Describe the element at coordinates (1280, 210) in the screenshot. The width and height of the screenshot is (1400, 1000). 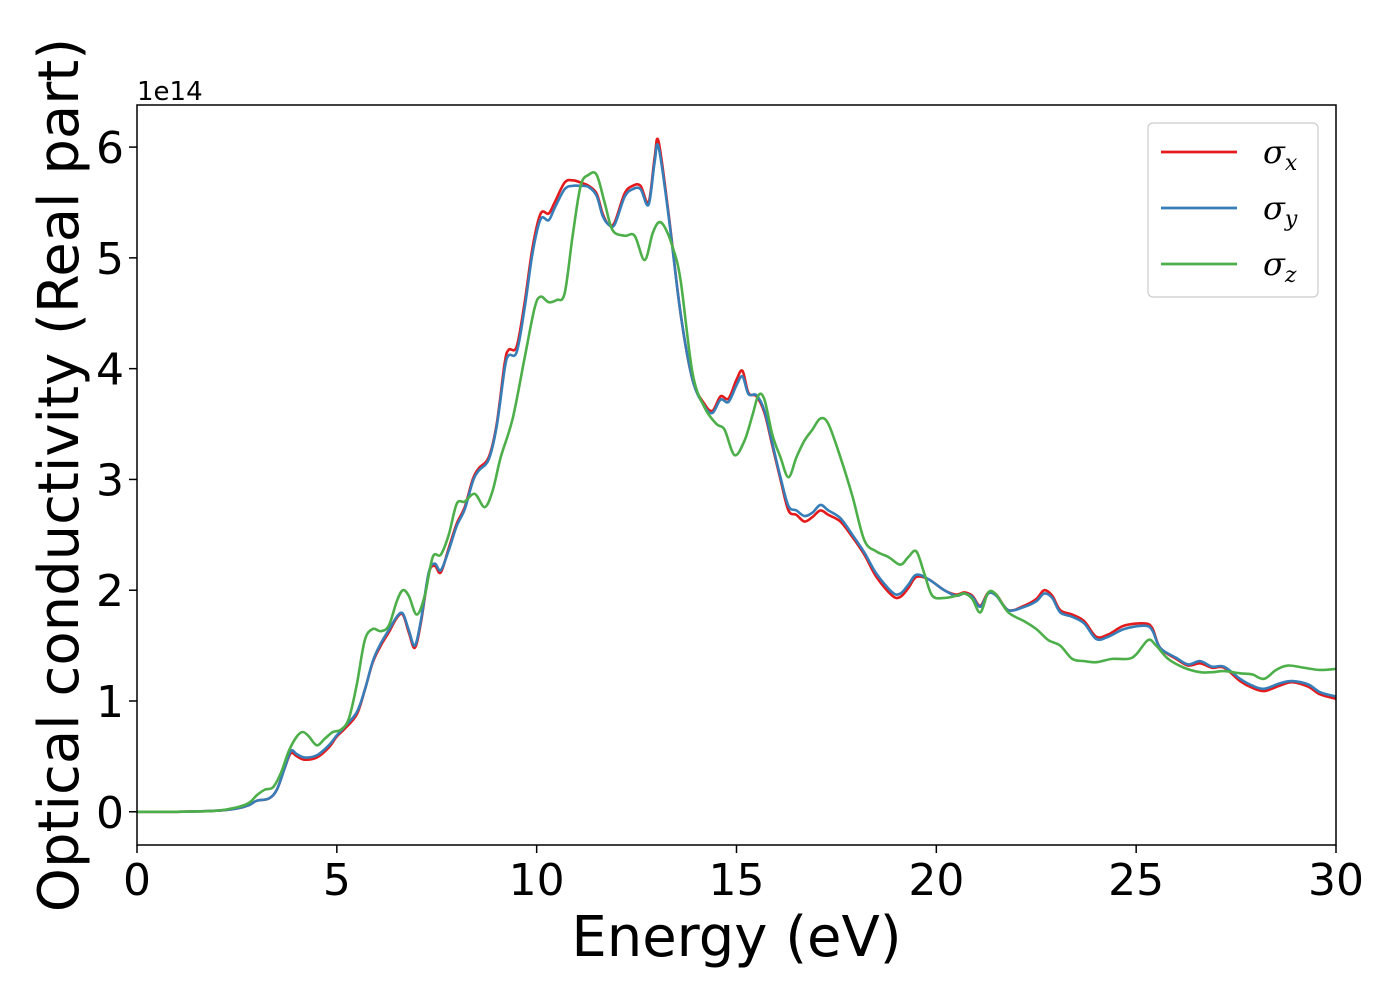
I see `legend-label-y: σy` at that location.